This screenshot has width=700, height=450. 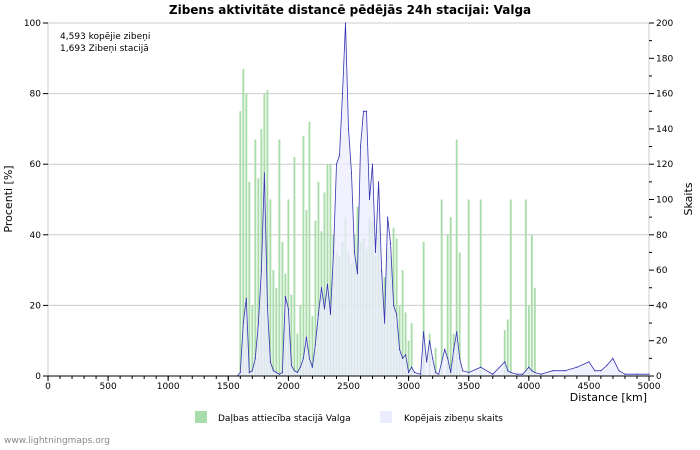 I want to click on total-count-point-1950, so click(x=282, y=372).